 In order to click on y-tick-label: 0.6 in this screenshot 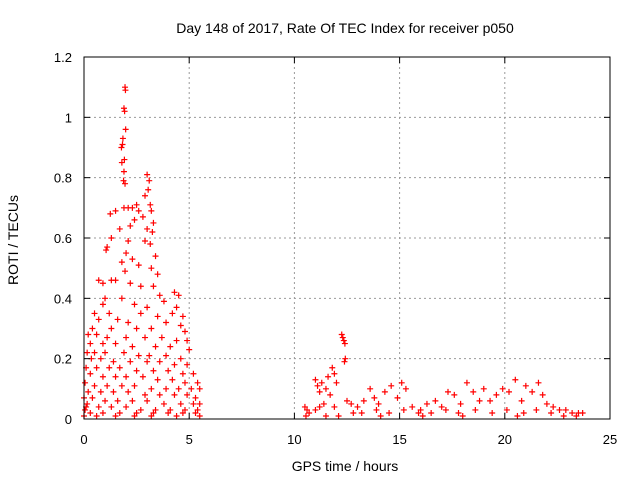, I will do `click(63, 238)`.